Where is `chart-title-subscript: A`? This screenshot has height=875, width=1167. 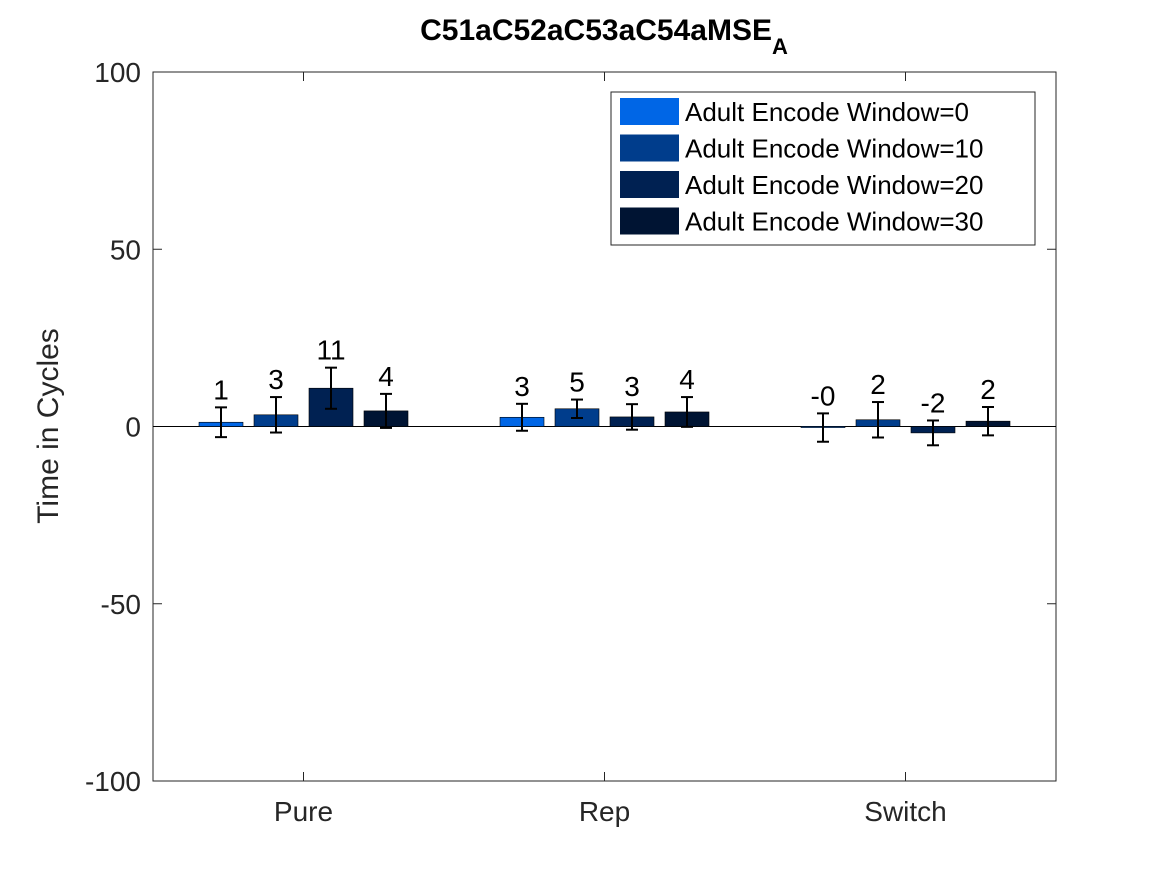 chart-title-subscript: A is located at coordinates (780, 46).